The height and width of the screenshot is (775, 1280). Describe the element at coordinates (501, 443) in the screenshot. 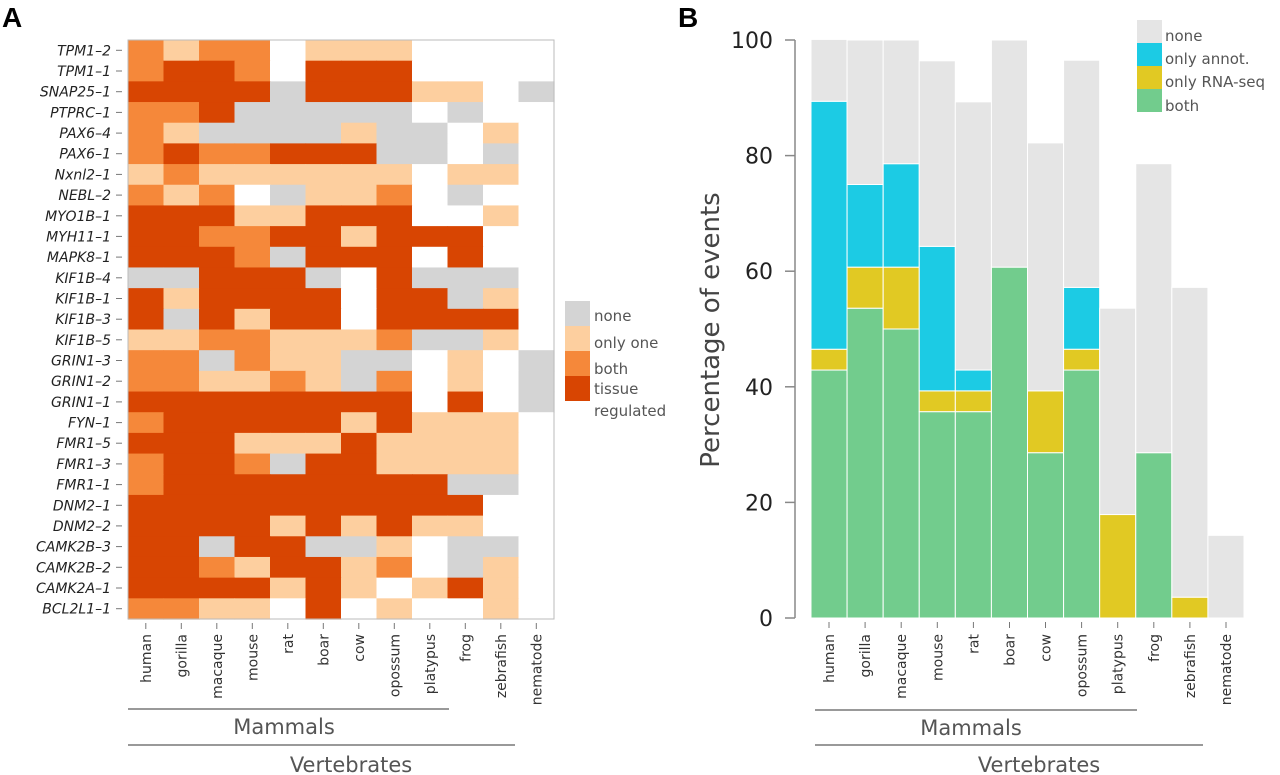

I see `heatmap-cell-fmr1-5-zebrafish` at that location.